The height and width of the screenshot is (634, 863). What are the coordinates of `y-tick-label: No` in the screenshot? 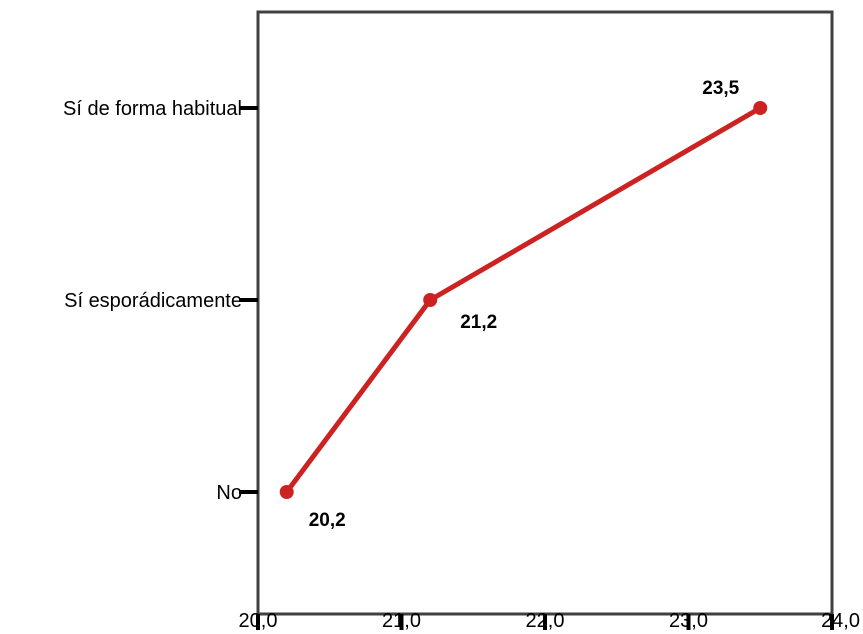 It's located at (229, 493).